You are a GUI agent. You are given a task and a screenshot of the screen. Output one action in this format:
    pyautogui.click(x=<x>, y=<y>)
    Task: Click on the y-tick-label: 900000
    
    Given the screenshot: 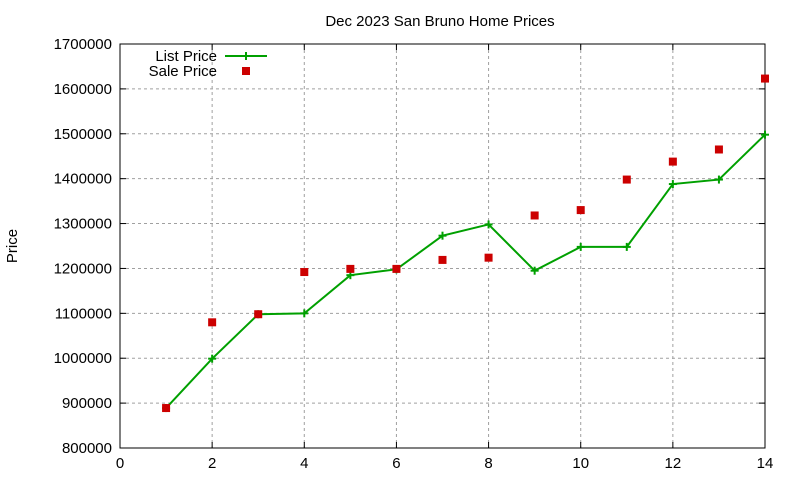 What is the action you would take?
    pyautogui.click(x=87, y=403)
    